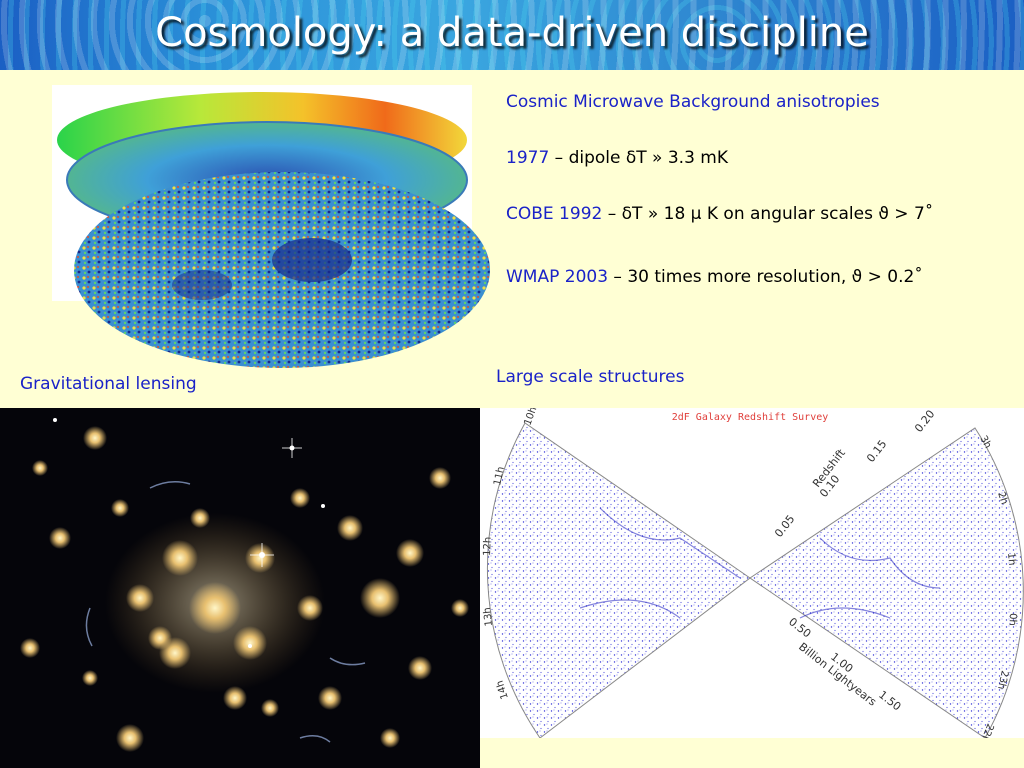 The width and height of the screenshot is (1024, 768). I want to click on ra-tick: 23h, so click(1002, 679).